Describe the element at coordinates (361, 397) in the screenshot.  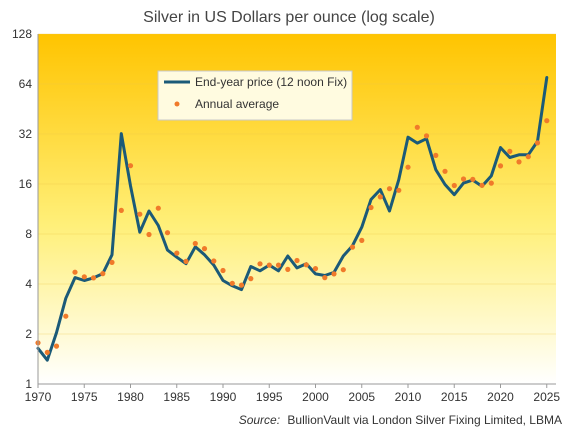
I see `x-tick-label: 2005` at that location.